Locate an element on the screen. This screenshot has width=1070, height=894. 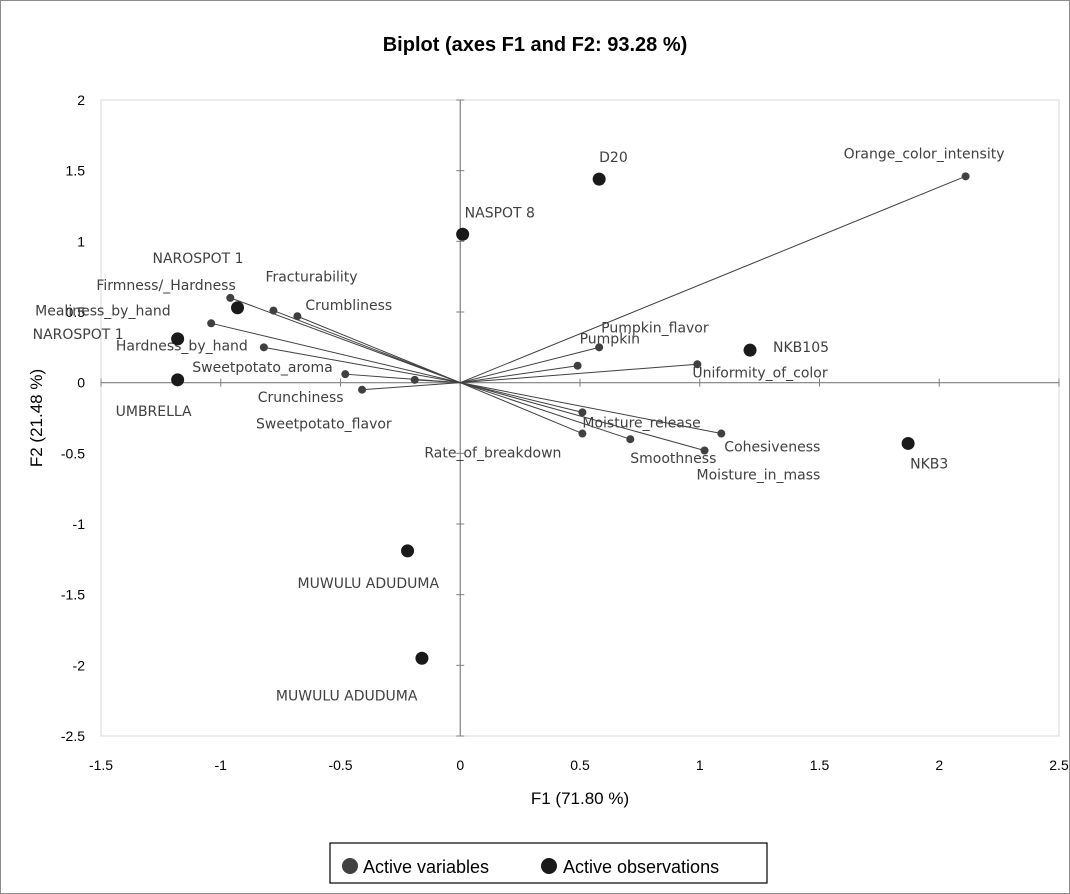
y-tick-label: 0.5 is located at coordinates (76, 312).